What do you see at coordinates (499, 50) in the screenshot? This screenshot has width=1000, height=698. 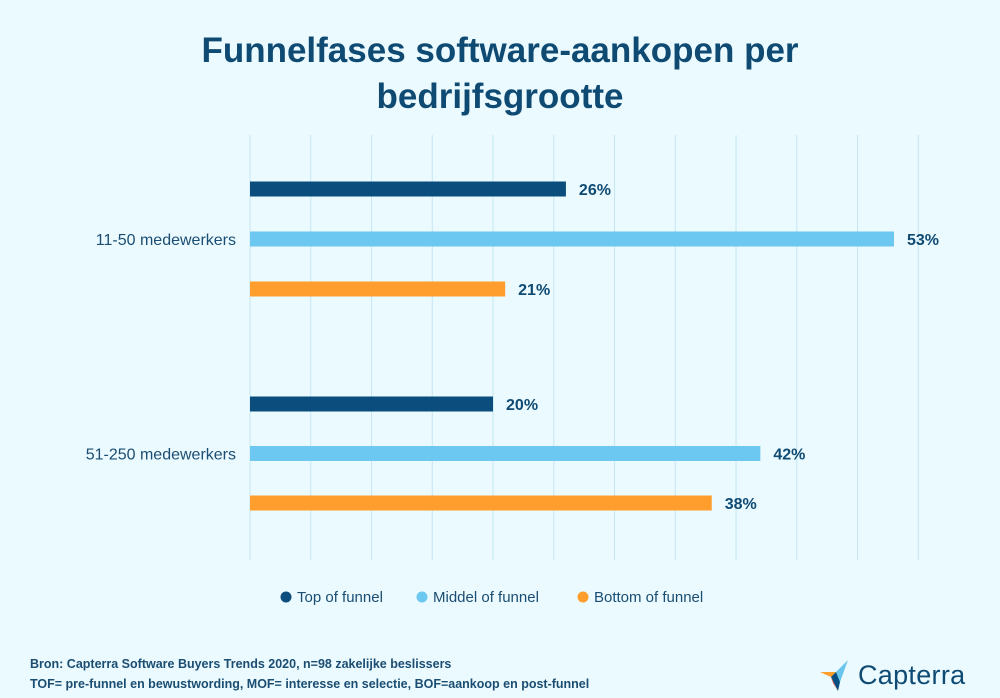 I see `chart-title-line: Funnelfases software-aankopen per` at bounding box center [499, 50].